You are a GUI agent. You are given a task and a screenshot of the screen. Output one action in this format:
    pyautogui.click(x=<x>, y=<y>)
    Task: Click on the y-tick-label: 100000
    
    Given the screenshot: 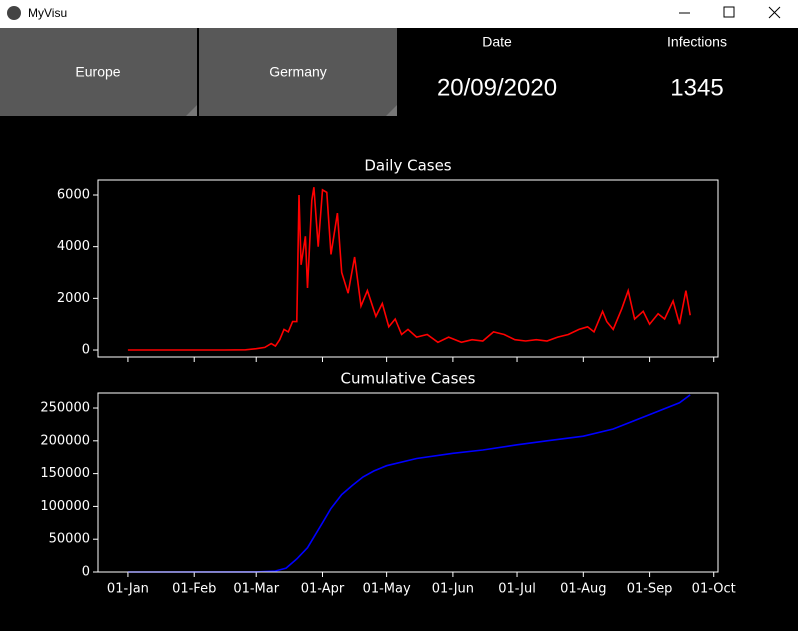 What is the action you would take?
    pyautogui.click(x=65, y=506)
    